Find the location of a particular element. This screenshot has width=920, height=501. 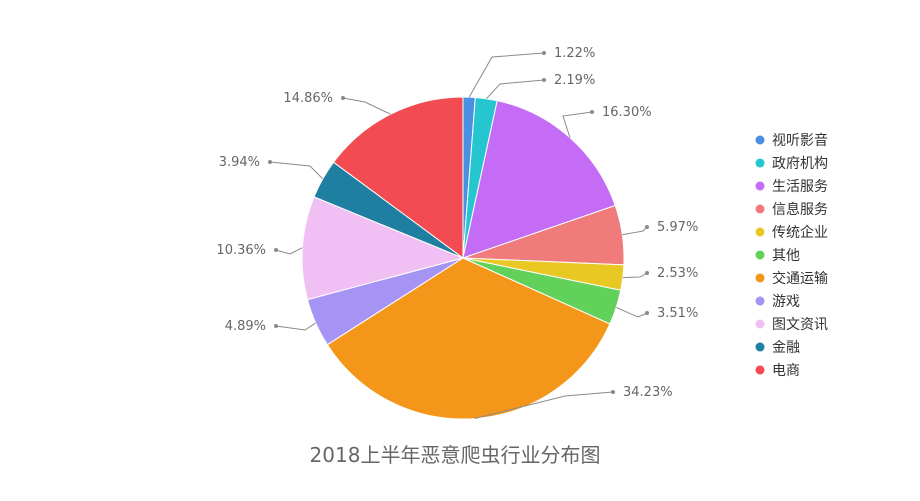

slice-value-label: 10.36% is located at coordinates (241, 250).